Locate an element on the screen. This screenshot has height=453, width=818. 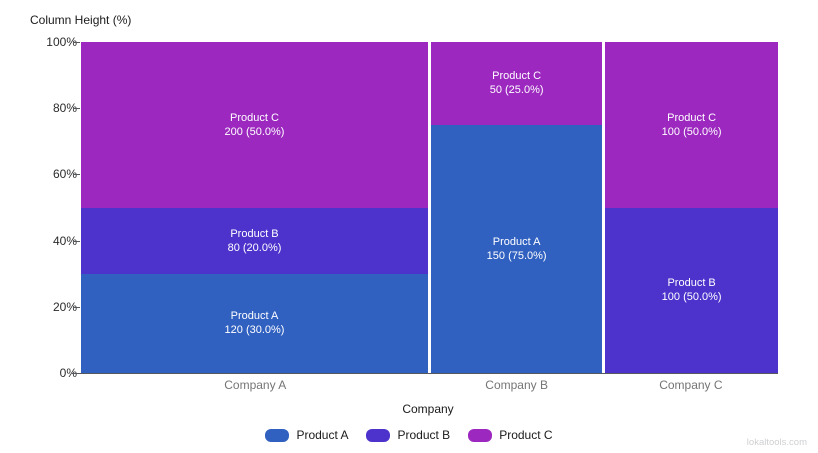
segment-value-label: 50 (25.0%) is located at coordinates (516, 90).